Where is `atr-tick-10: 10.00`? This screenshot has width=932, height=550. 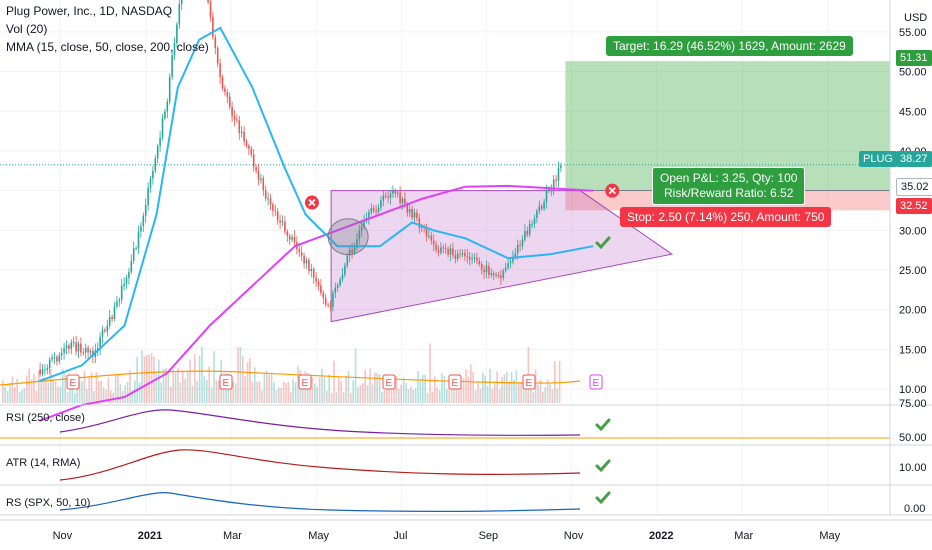
atr-tick-10: 10.00 is located at coordinates (913, 468).